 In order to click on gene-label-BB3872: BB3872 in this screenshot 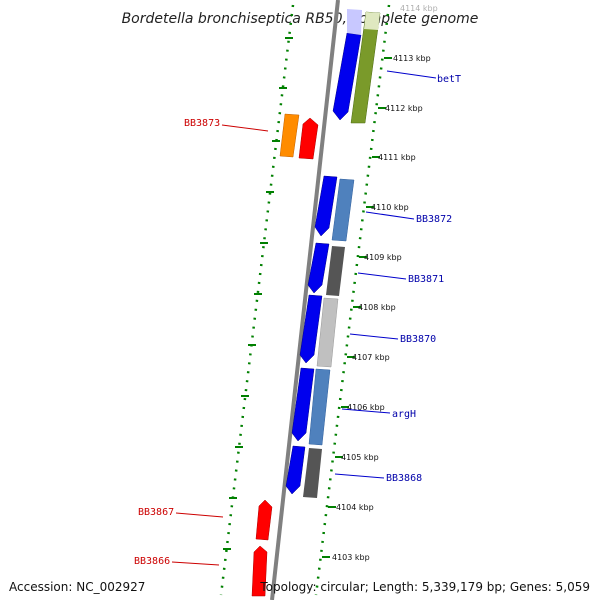, I will do `click(434, 219)`.